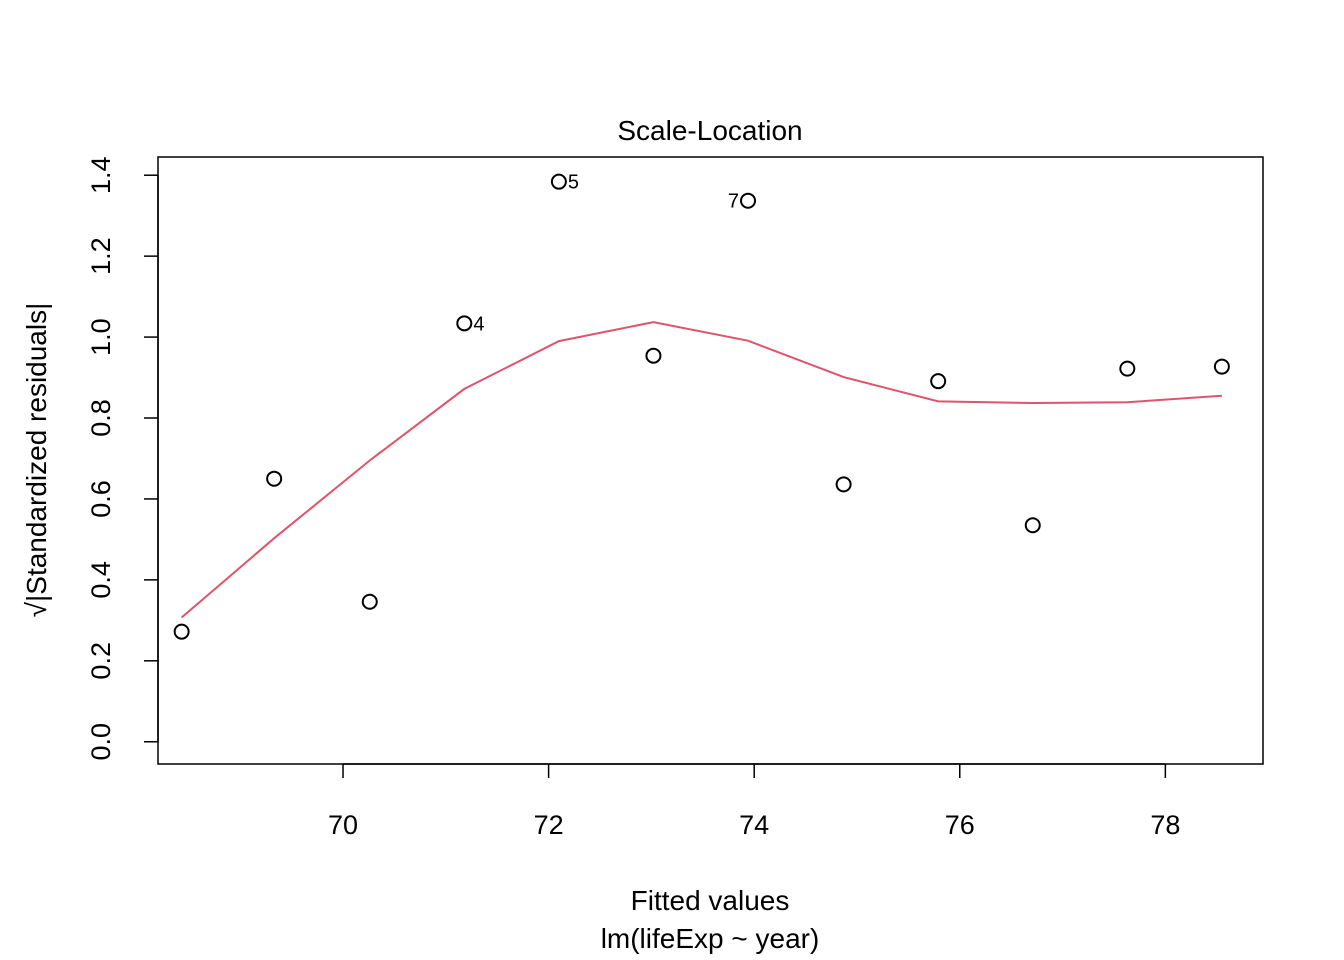 This screenshot has height=960, width=1344. Describe the element at coordinates (710, 938) in the screenshot. I see `x-axis-subtitle: lm(lifeExp ~ year)` at that location.